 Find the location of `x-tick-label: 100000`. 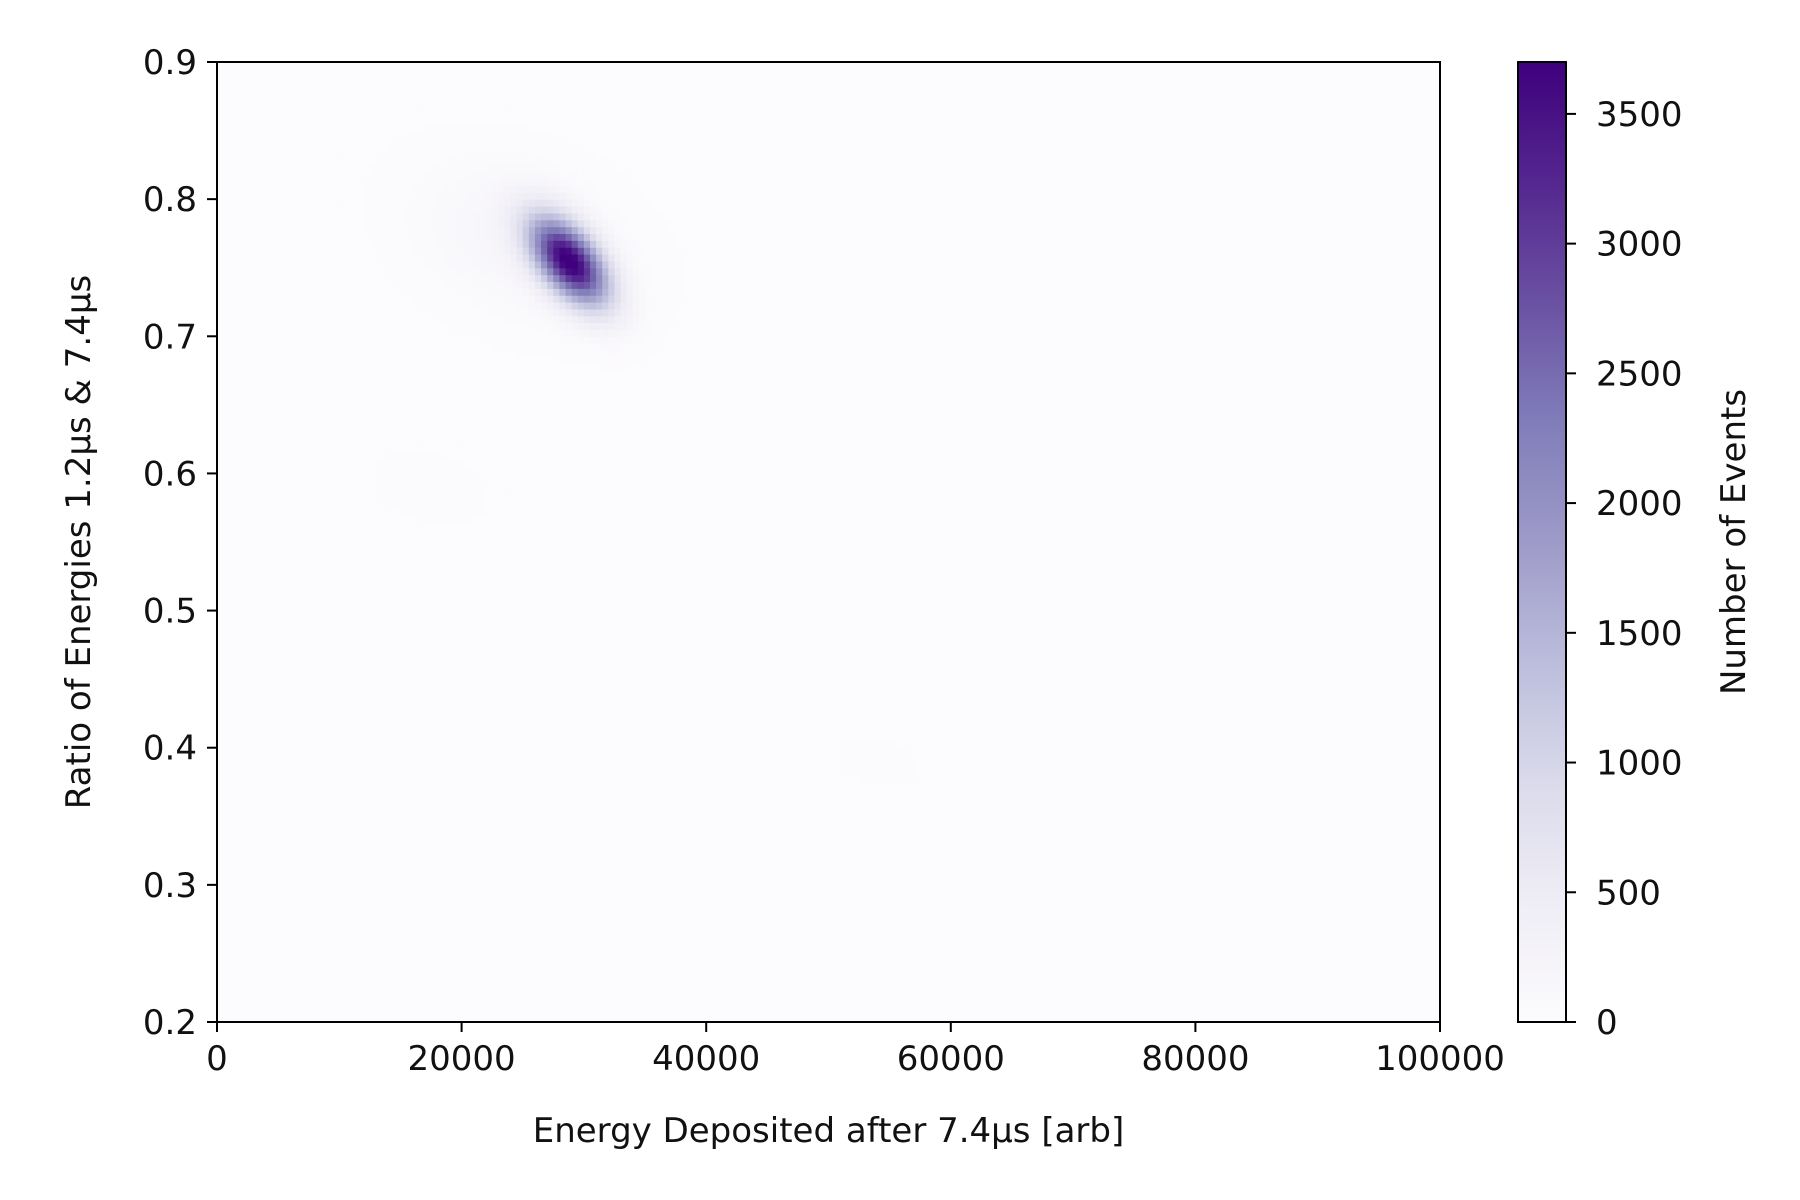

x-tick-label: 100000 is located at coordinates (1440, 1059).